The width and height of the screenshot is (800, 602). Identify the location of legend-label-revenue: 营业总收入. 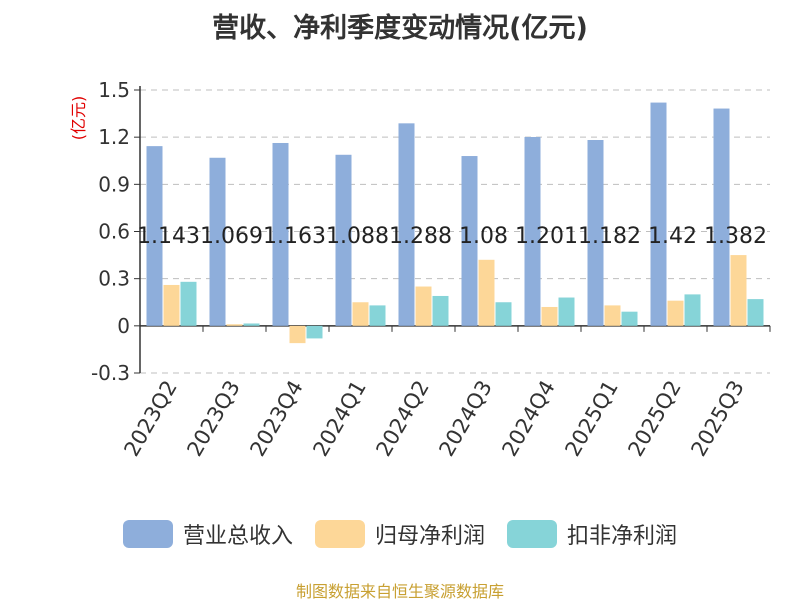
(237, 536).